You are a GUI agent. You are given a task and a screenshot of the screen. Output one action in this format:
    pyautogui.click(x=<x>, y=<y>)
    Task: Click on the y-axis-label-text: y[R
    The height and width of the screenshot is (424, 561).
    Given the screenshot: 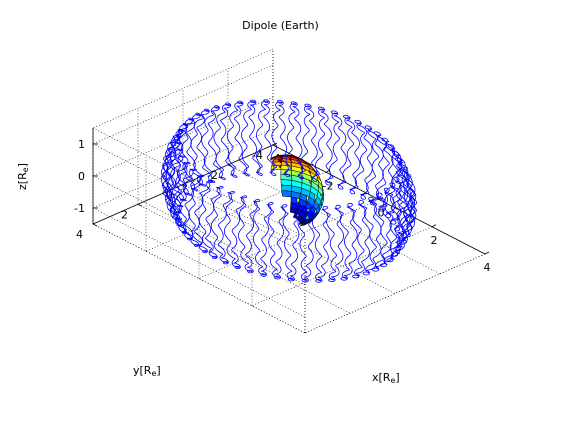 What is the action you would take?
    pyautogui.click(x=142, y=370)
    